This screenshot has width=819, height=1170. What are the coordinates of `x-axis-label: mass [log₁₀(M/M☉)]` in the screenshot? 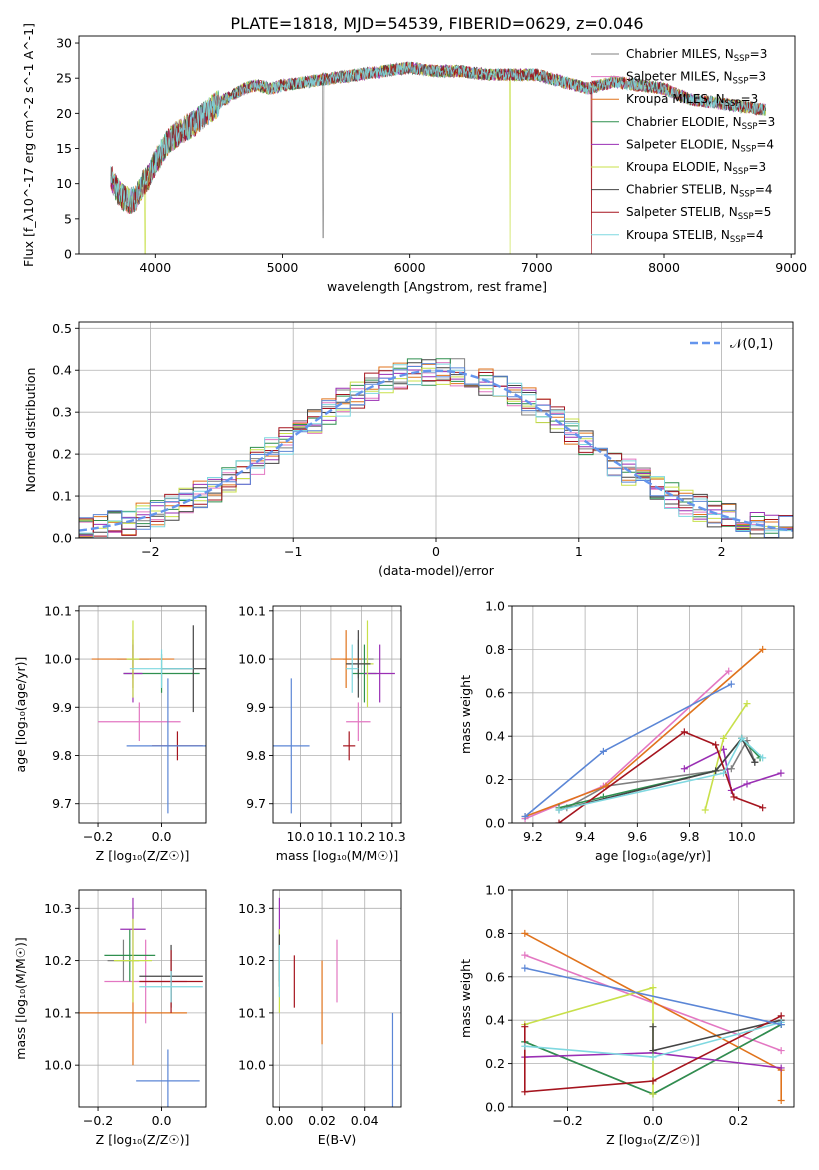 It's located at (337, 855).